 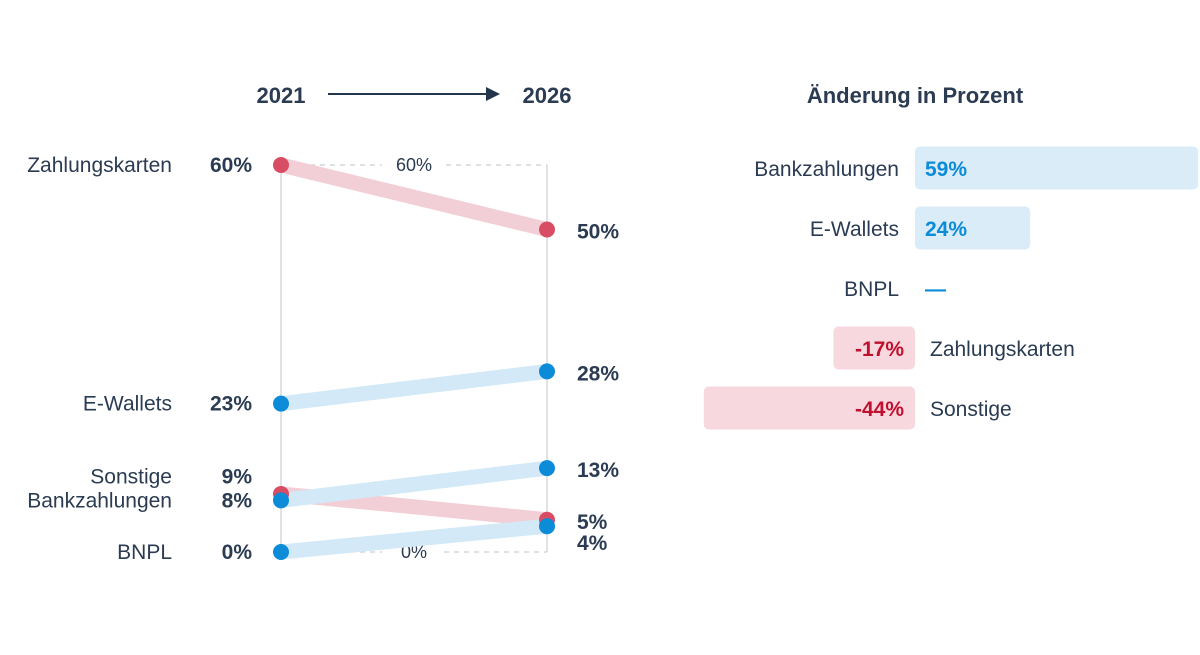 I want to click on start-value-bankzahlungen: 8%, so click(x=237, y=500).